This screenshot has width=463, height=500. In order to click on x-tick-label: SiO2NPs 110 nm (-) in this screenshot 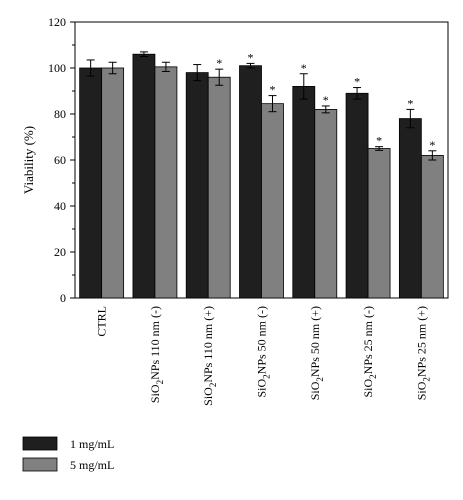, I will do `click(156, 354)`.